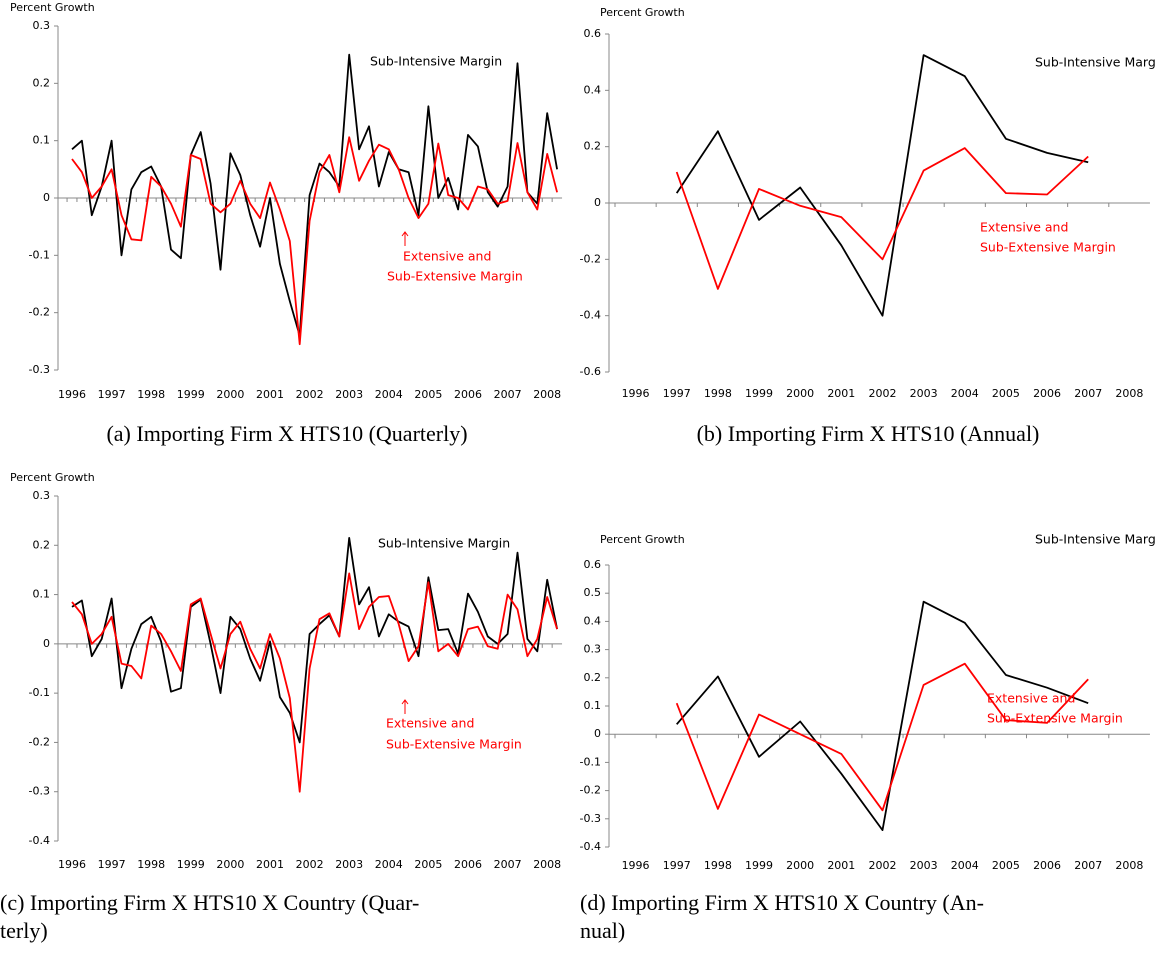 The width and height of the screenshot is (1156, 953). I want to click on y-tick-label: 0.4, so click(593, 89).